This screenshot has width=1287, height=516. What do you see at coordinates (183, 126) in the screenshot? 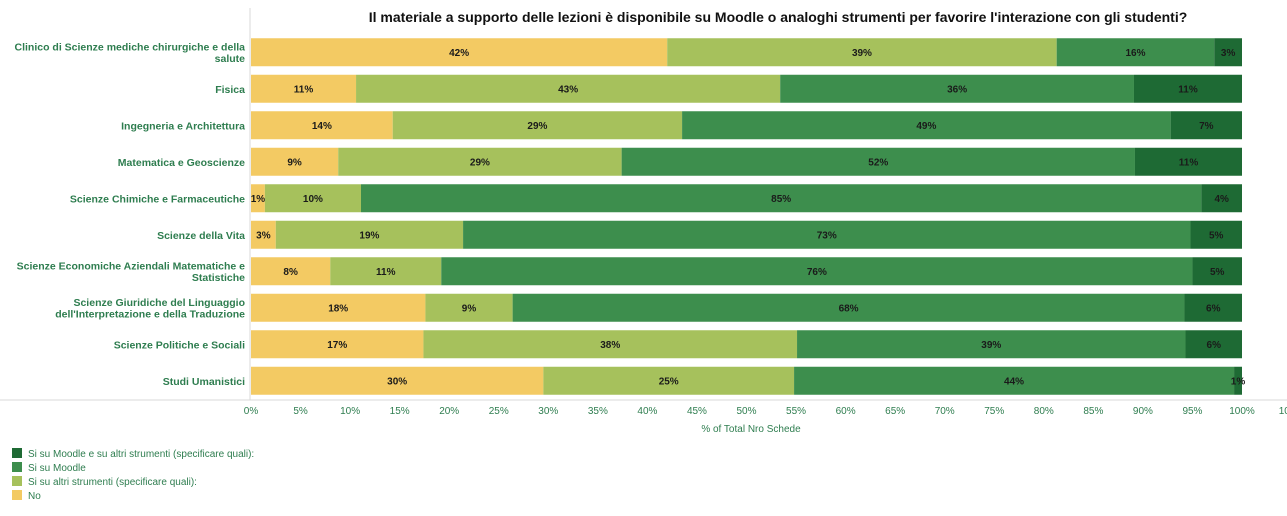
I see `category-label: Ingegneria e Architettura` at bounding box center [183, 126].